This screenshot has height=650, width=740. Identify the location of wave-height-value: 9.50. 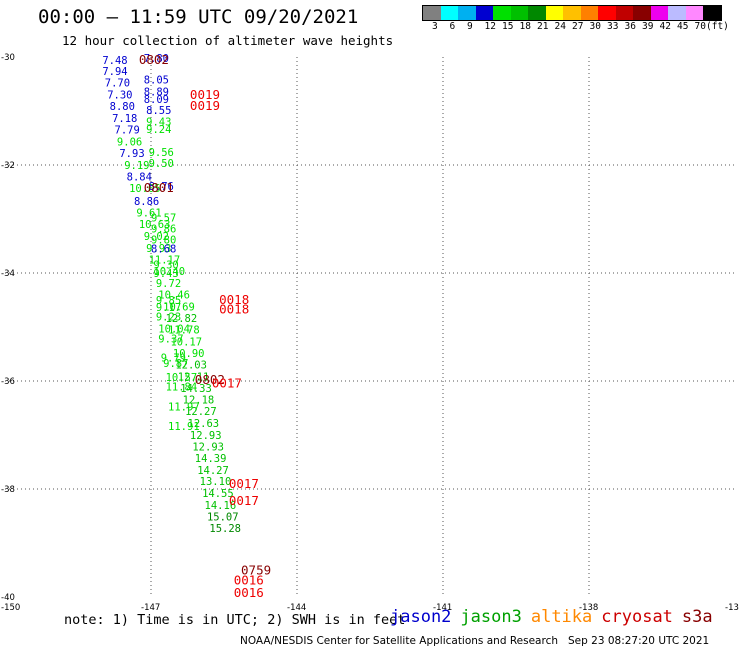
(161, 164).